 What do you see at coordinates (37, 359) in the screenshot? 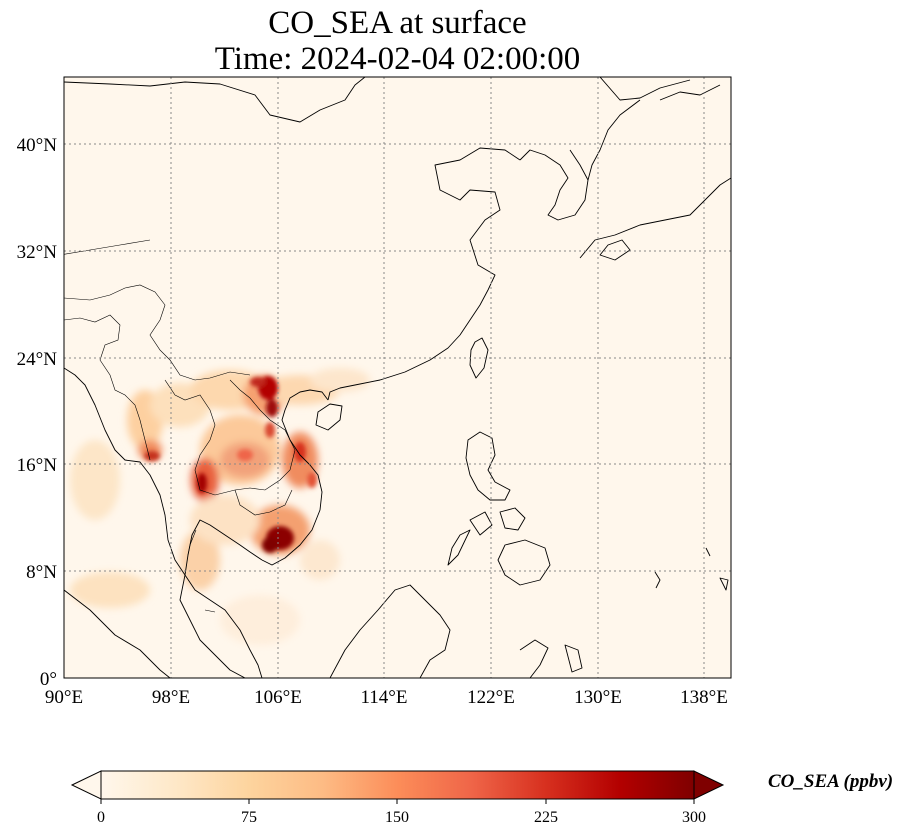
I see `lat-tick-label: 24°N` at bounding box center [37, 359].